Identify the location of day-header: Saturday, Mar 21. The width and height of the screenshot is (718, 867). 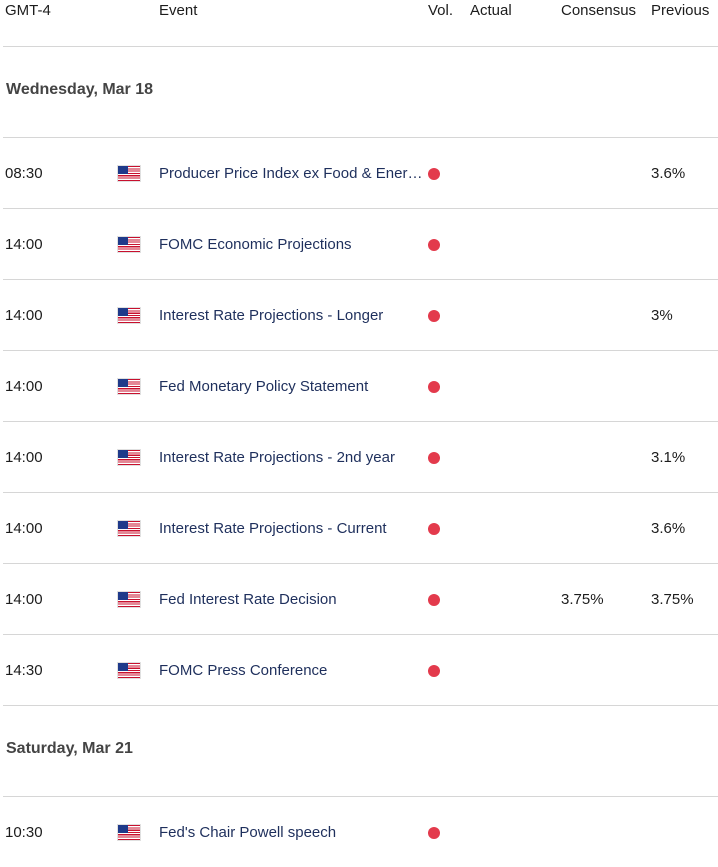
(360, 751).